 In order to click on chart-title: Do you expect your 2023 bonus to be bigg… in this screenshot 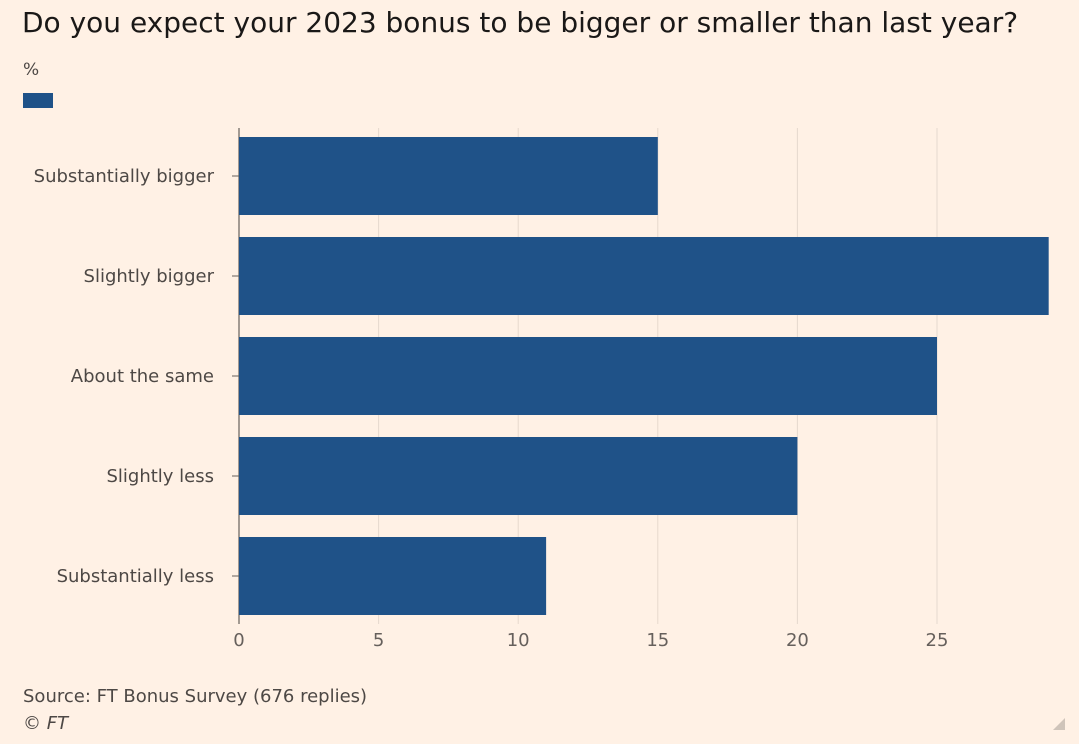, I will do `click(520, 22)`.